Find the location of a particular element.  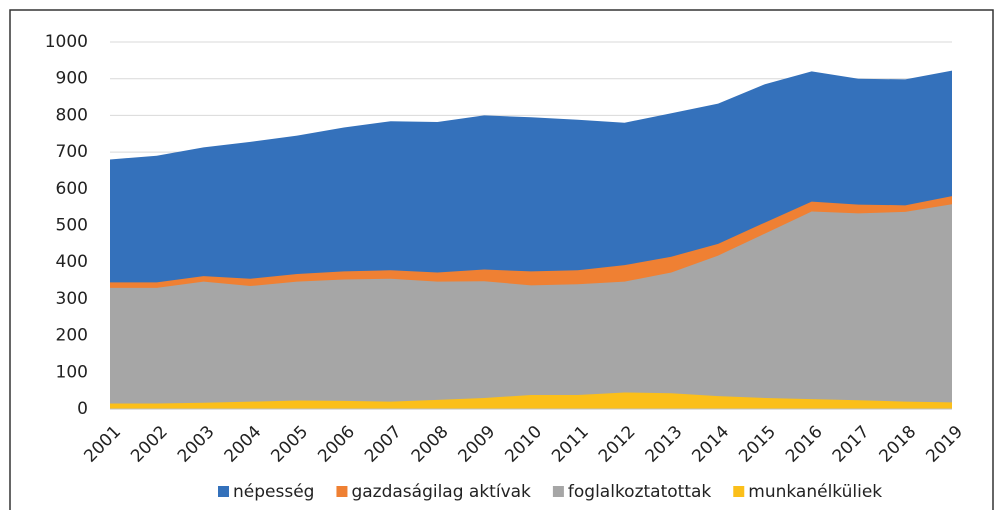

x-tick-label: 2017 is located at coordinates (851, 444).